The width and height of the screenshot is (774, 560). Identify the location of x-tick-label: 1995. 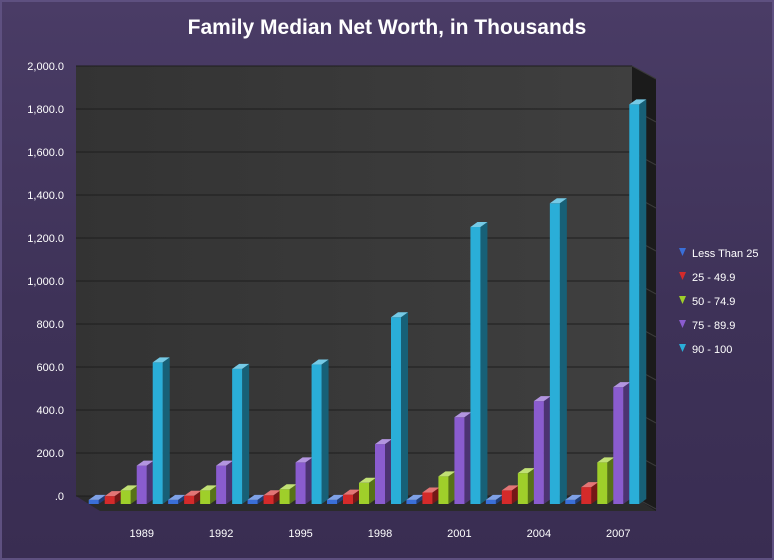
(300, 534).